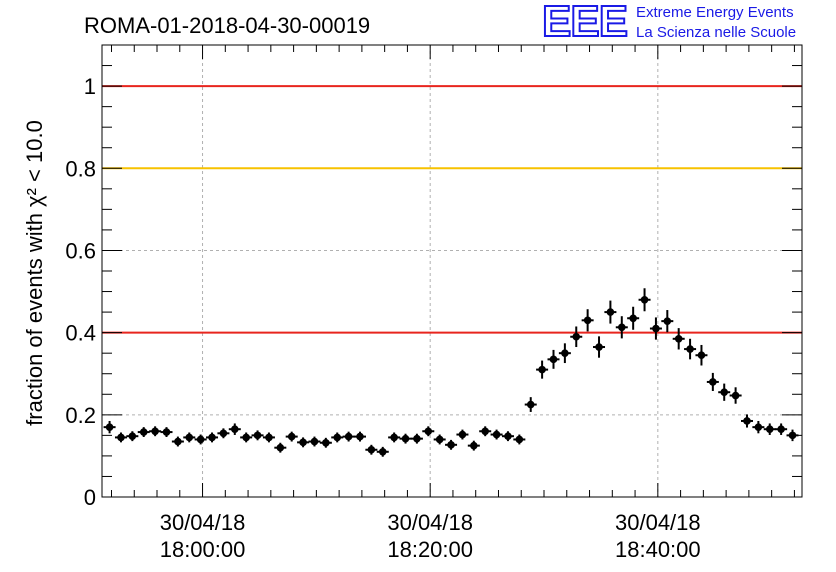 This screenshot has width=836, height=572. I want to click on y-axis-label: fraction of events with χ² < 10.0, so click(34, 273).